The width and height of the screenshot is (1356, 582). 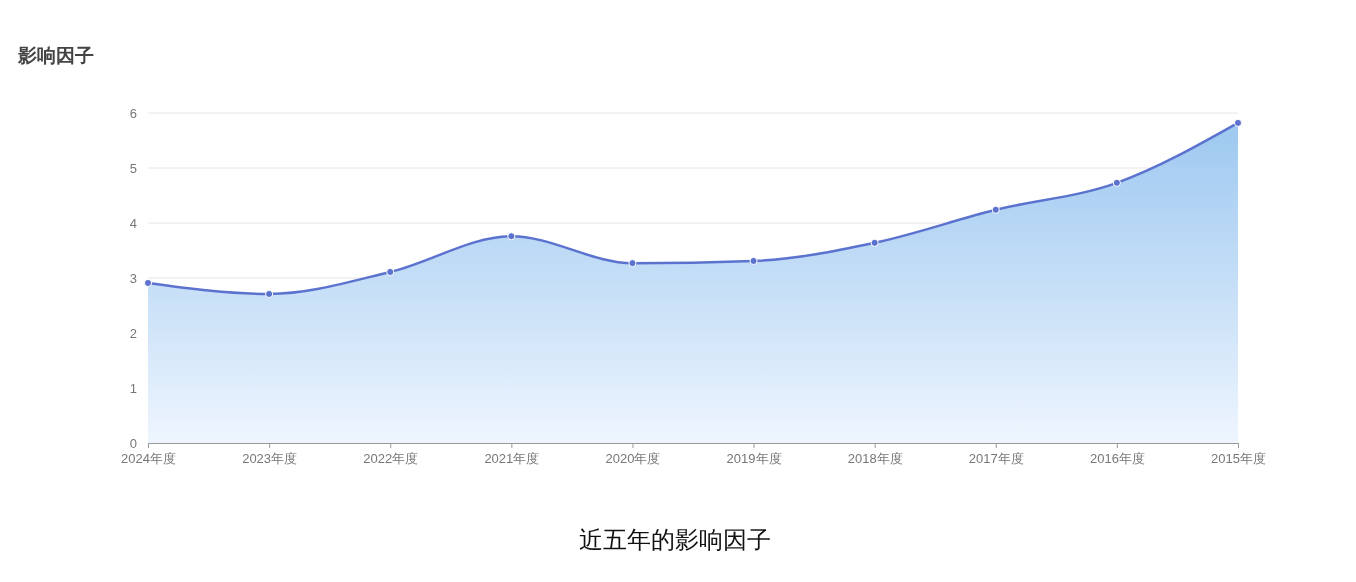 I want to click on y-tick-label: 5, so click(x=133, y=168).